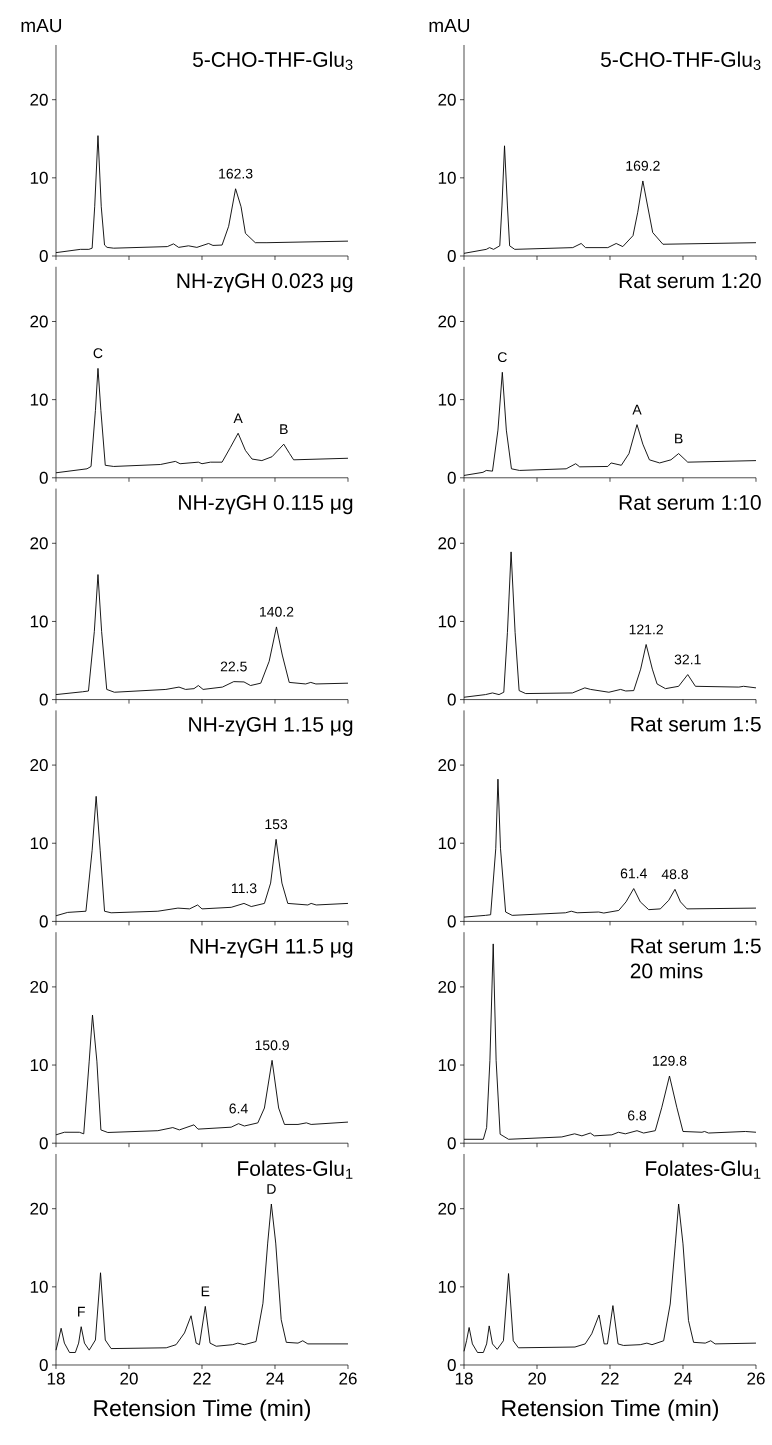 The width and height of the screenshot is (772, 1445). What do you see at coordinates (690, 502) in the screenshot?
I see `chart-title: Rat serum 1:10` at bounding box center [690, 502].